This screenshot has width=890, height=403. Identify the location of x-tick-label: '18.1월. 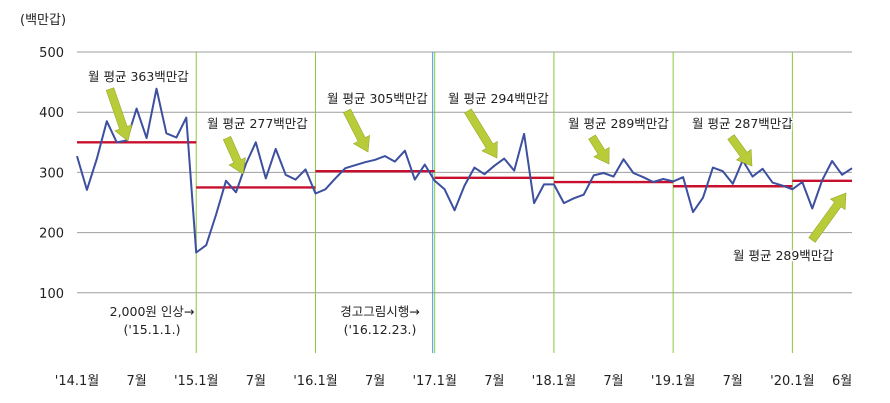
(554, 381).